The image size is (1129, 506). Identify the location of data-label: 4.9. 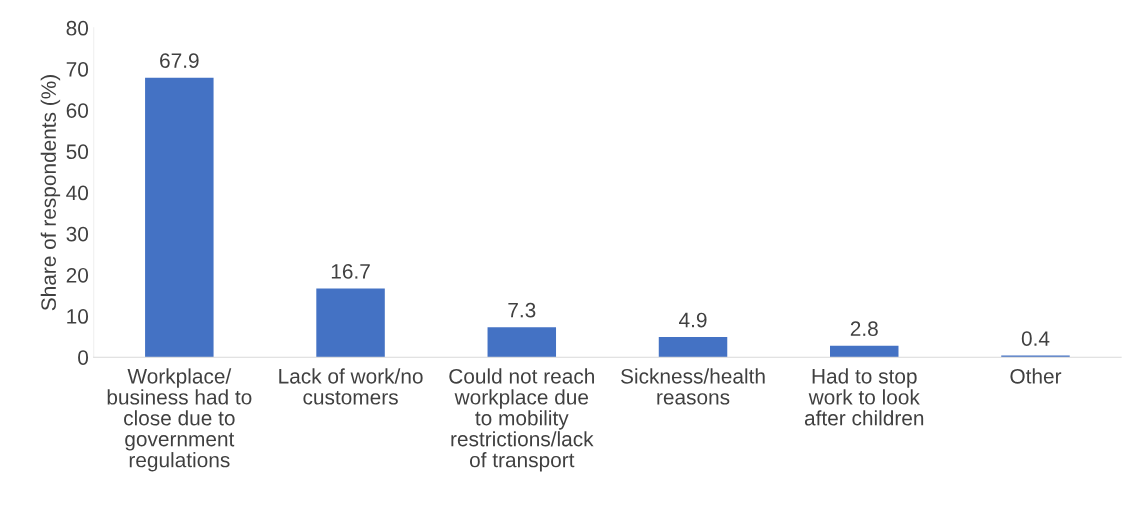
(693, 320).